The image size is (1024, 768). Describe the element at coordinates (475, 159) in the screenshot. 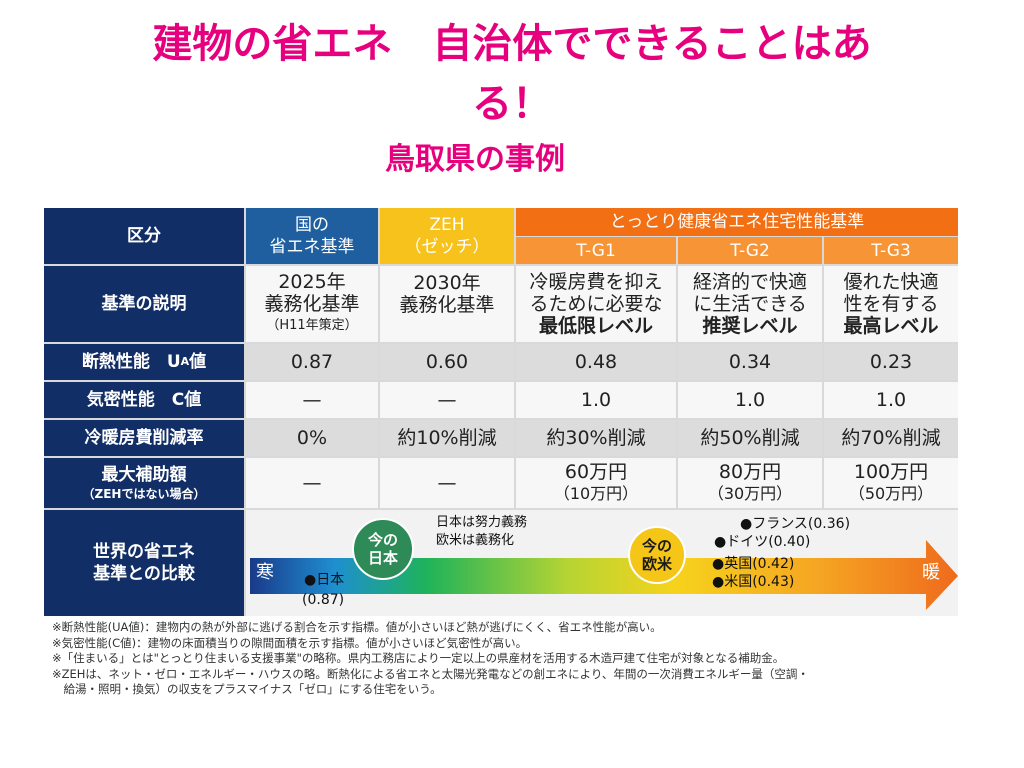

I see `slide-subtitle: 鳥取県の事例` at that location.